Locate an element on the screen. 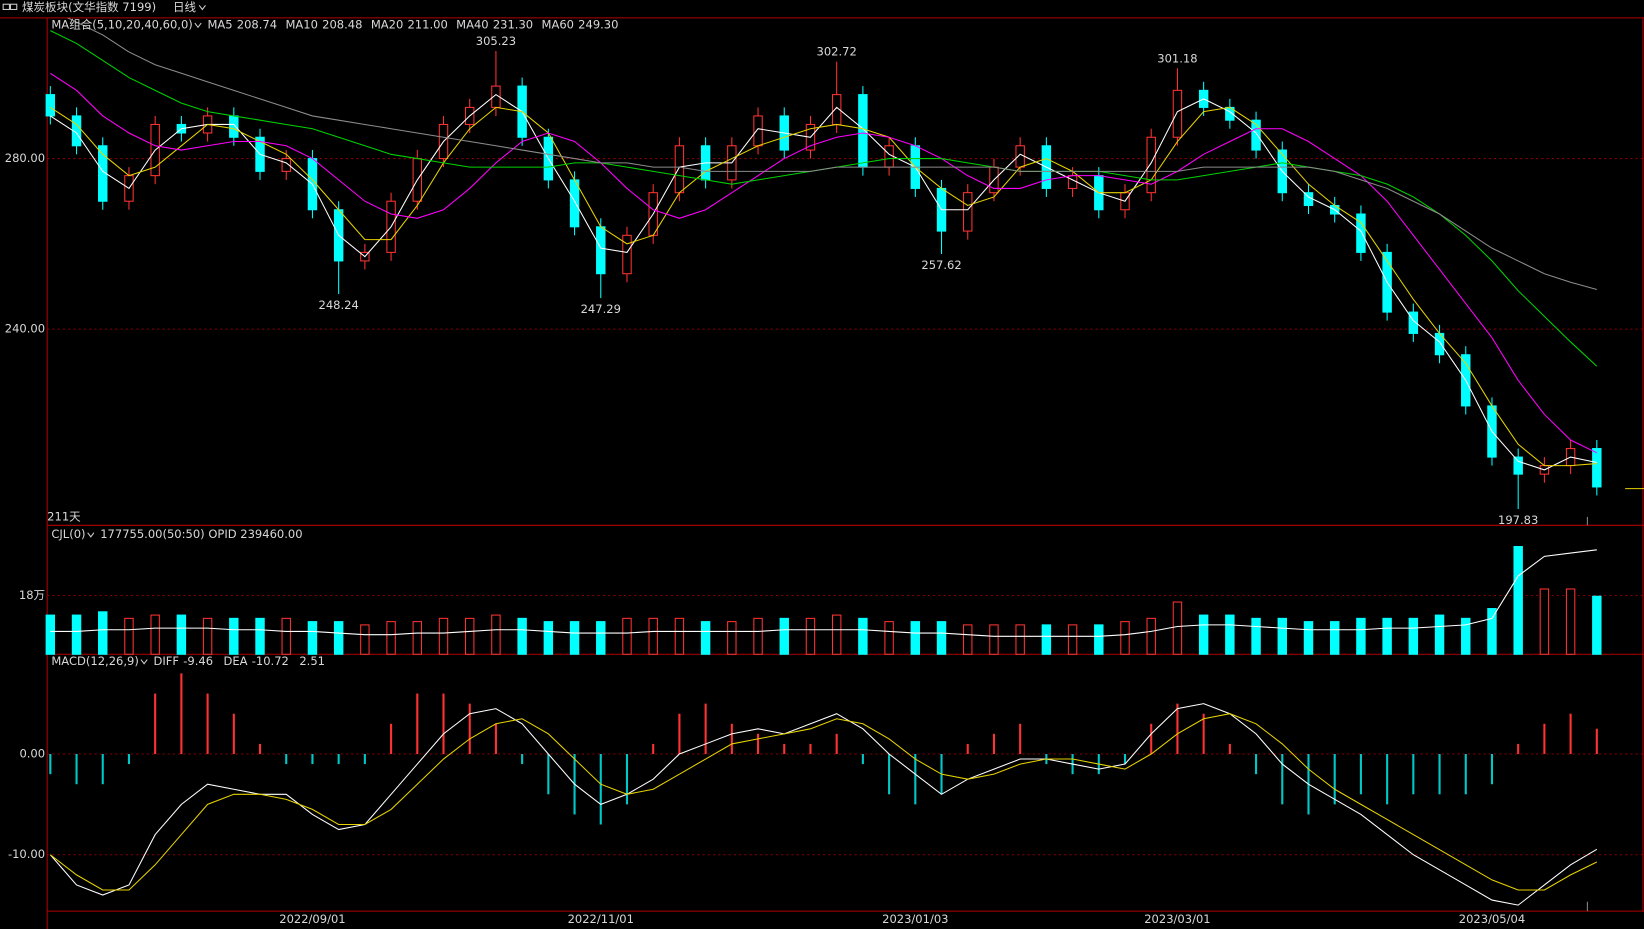 Image resolution: width=1644 pixels, height=929 pixels. period-selector: 日线 is located at coordinates (185, 7).